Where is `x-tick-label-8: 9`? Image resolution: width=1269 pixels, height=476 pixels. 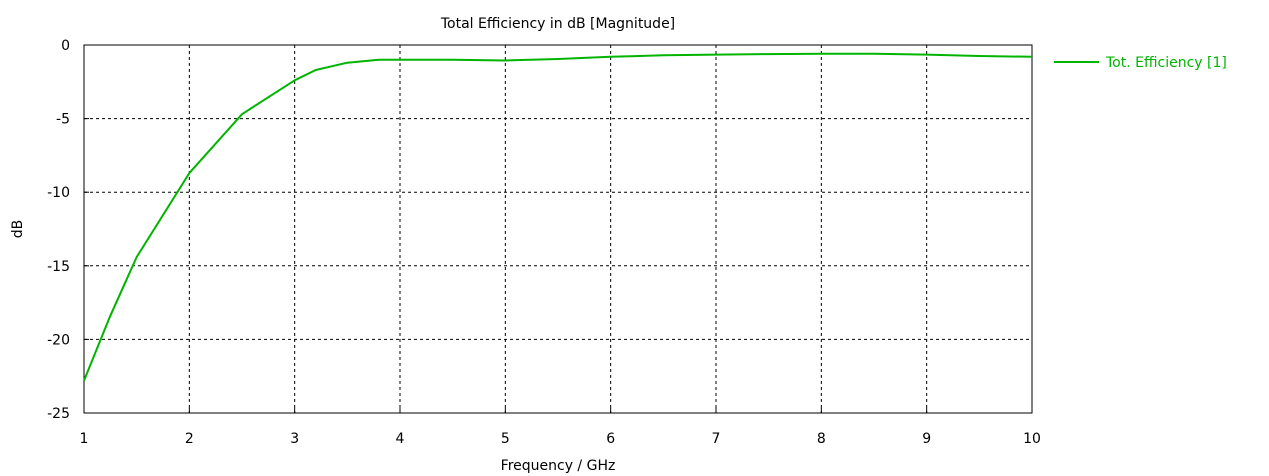 x-tick-label-8: 9 is located at coordinates (926, 439).